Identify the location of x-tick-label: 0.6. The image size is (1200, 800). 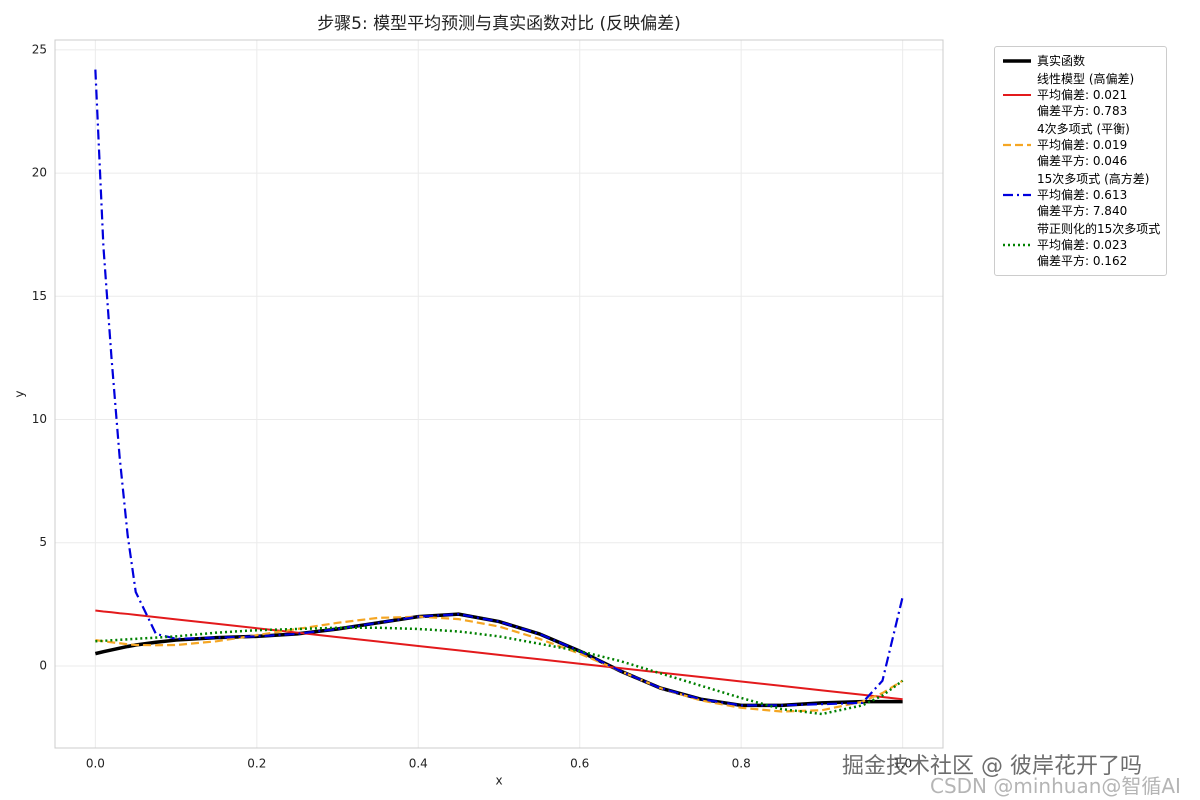
(579, 764).